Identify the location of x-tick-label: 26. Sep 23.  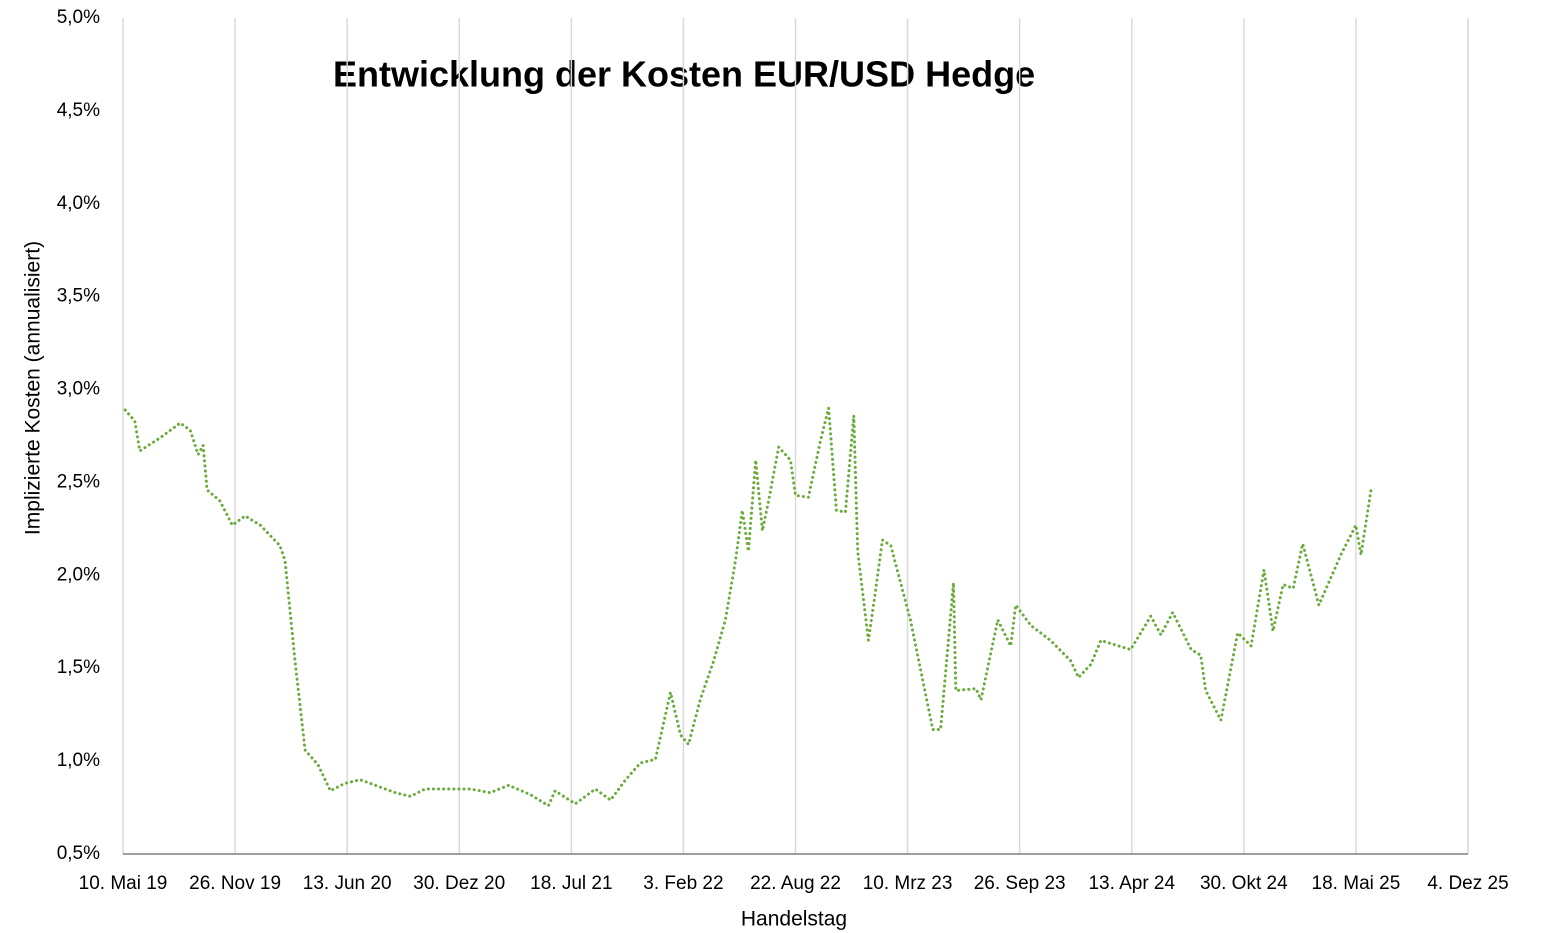
(1020, 883).